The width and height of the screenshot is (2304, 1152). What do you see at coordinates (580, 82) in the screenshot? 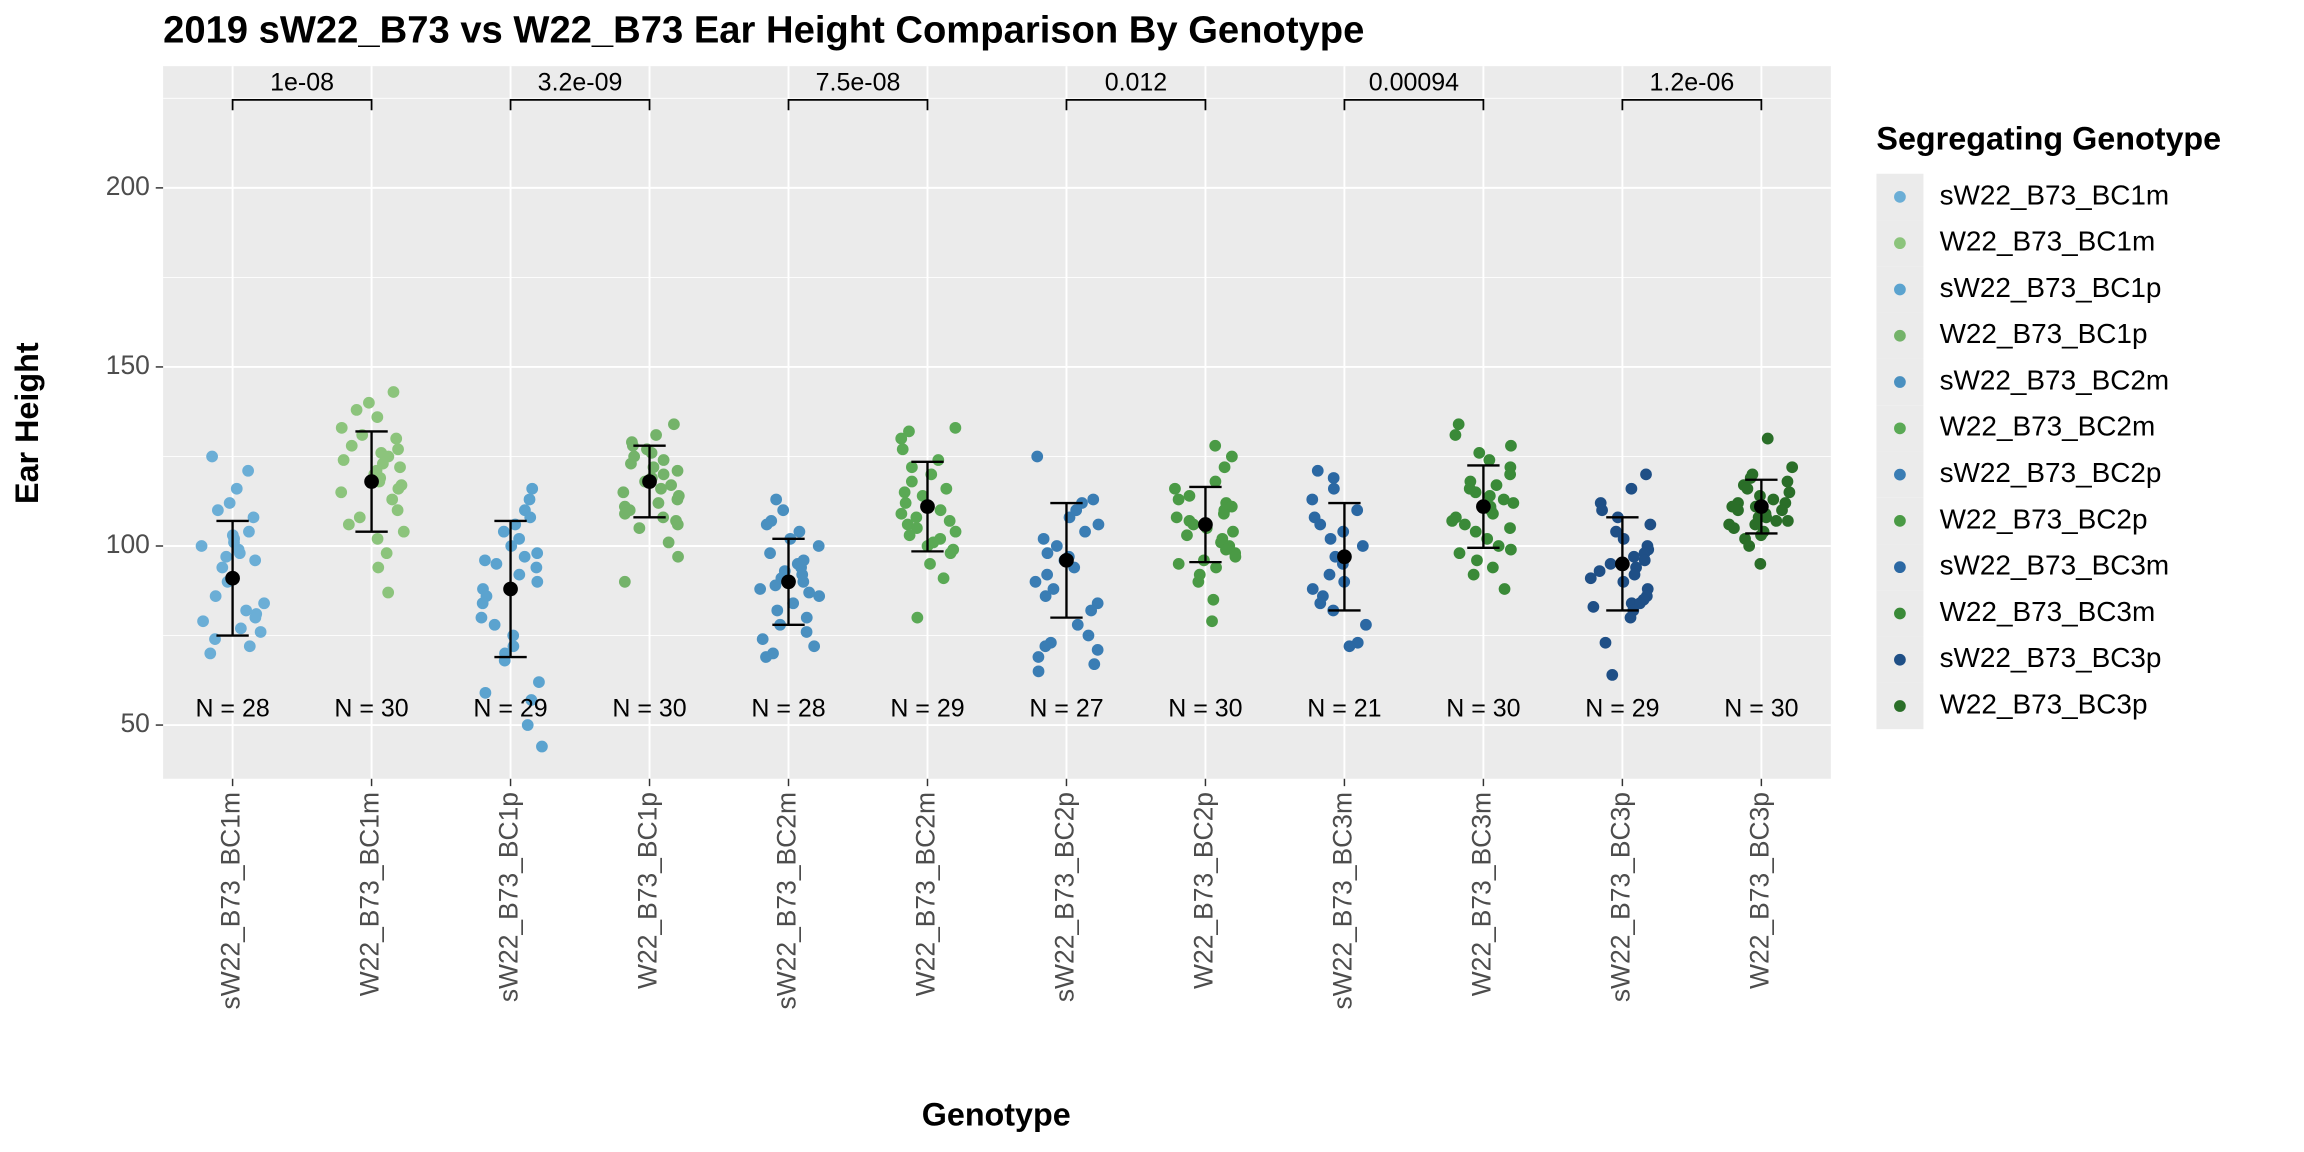
I see `p-value-label: 3.2e-09` at bounding box center [580, 82].